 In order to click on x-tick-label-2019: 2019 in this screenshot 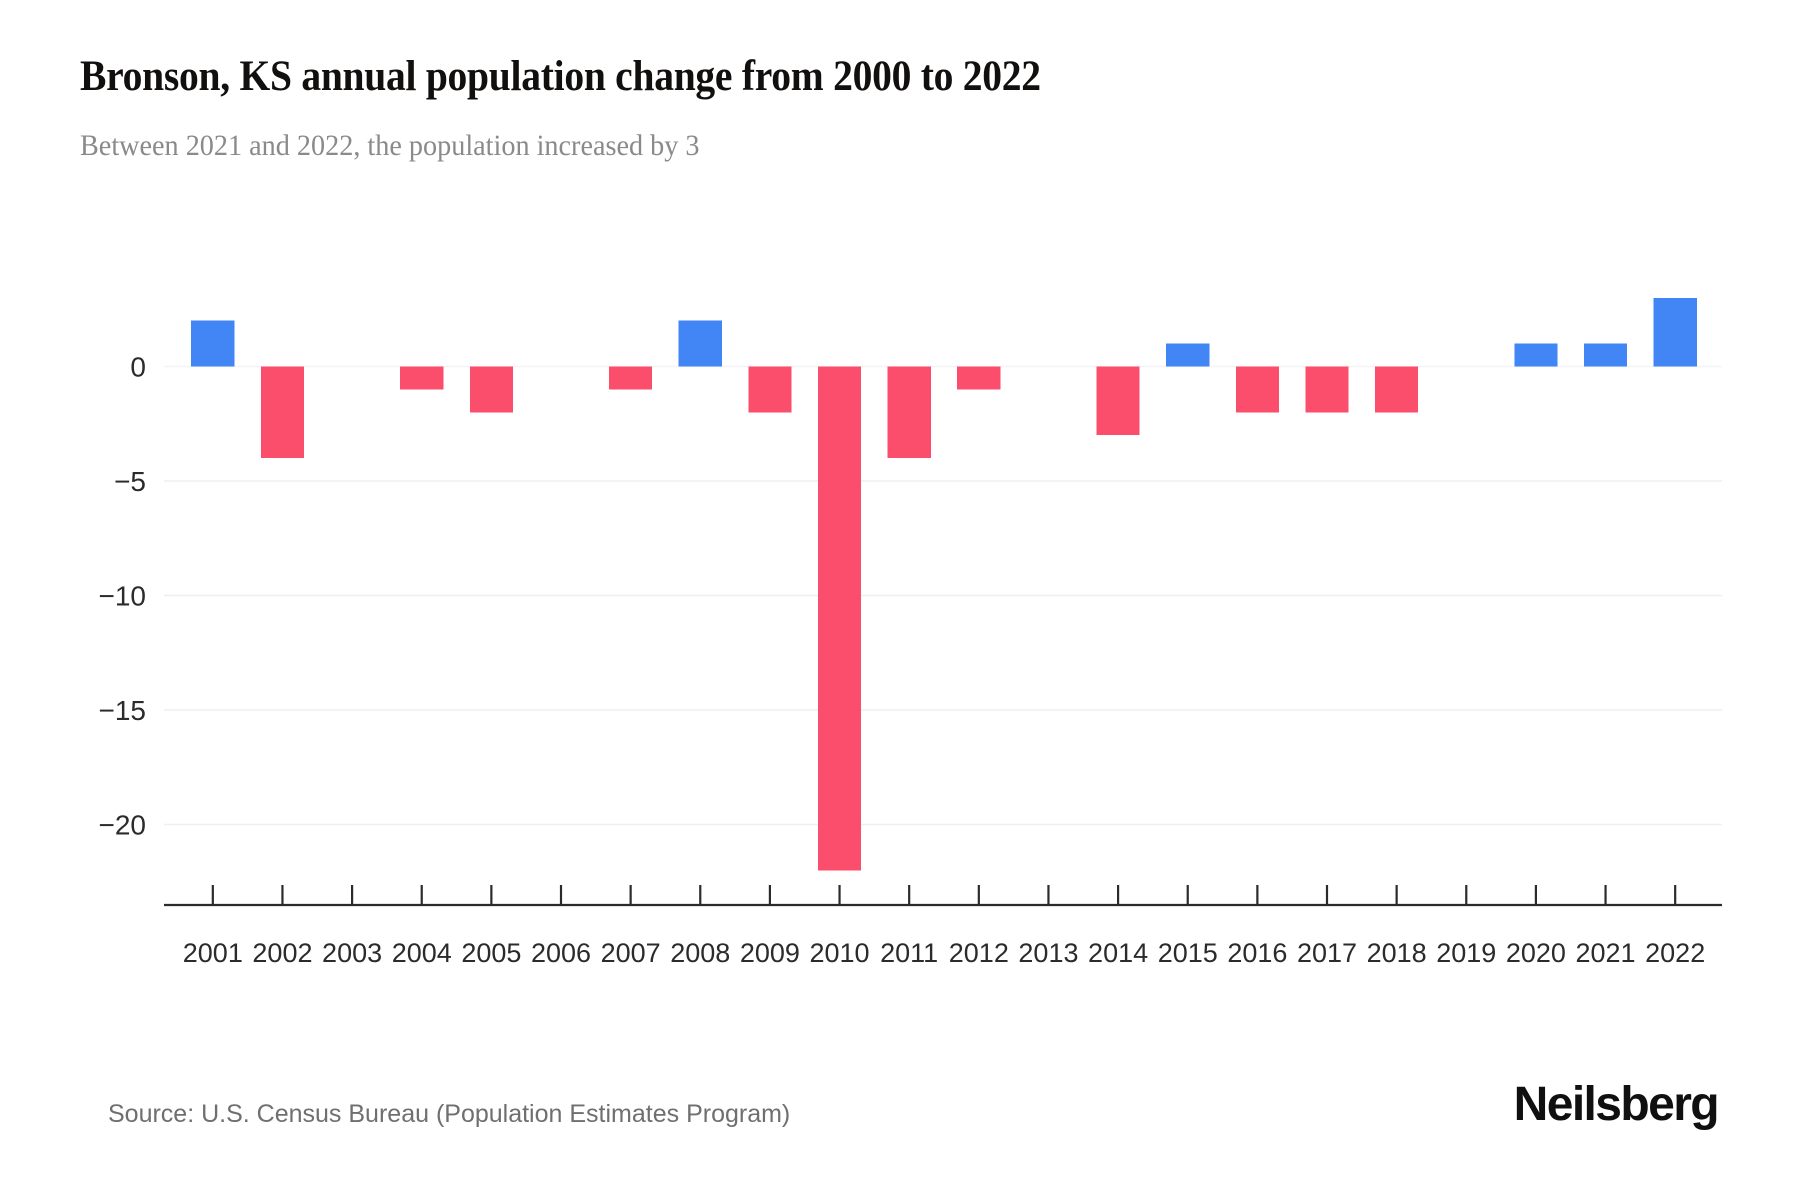, I will do `click(1466, 953)`.